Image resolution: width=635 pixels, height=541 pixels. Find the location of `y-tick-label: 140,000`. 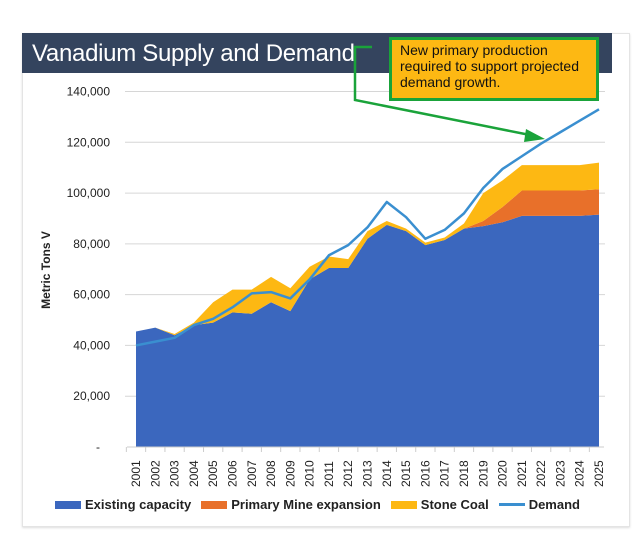

y-tick-label: 140,000 is located at coordinates (89, 92).